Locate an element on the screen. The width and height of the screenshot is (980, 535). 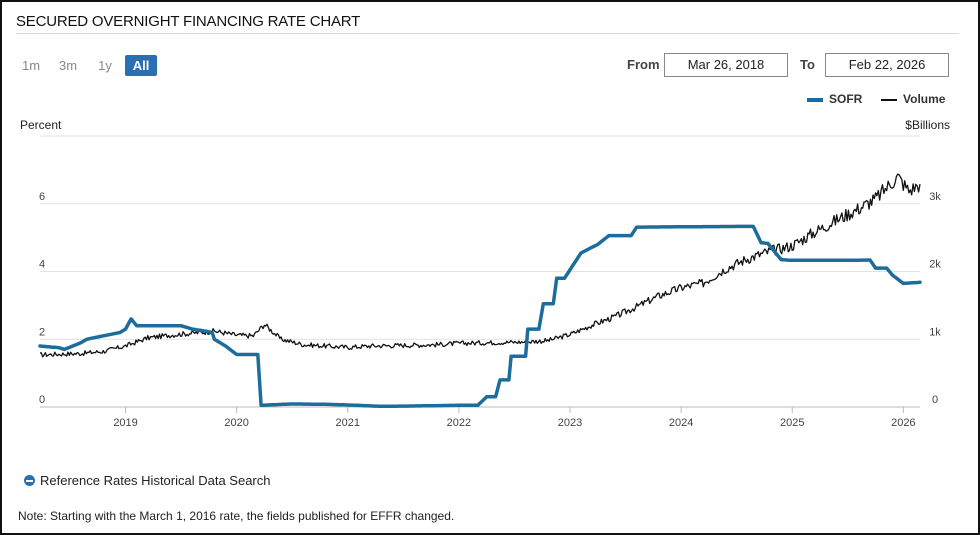
y-right-tick-label: 3k is located at coordinates (935, 197).